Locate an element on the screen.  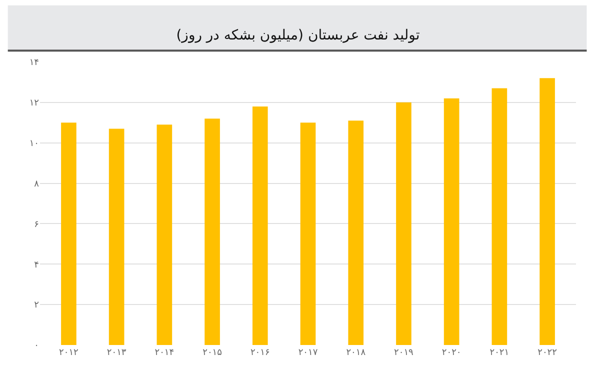
y-tick-label: ۶ is located at coordinates (37, 225).